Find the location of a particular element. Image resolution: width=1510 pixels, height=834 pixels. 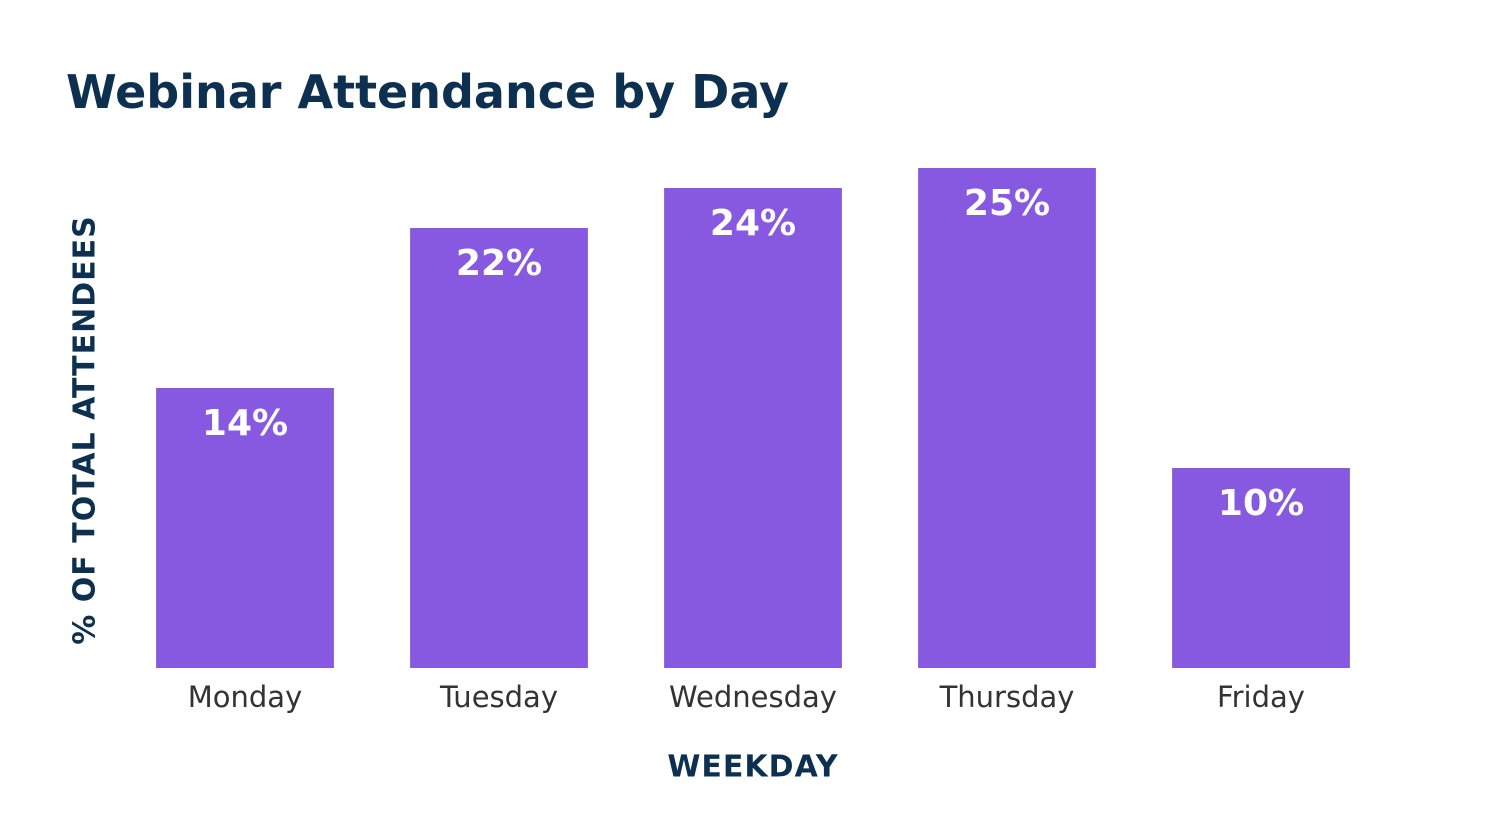

value-label: 10% is located at coordinates (1261, 503).